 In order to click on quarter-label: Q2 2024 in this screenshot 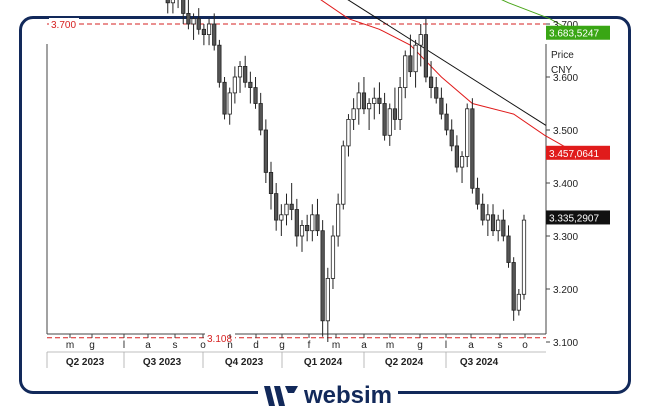, I will do `click(404, 362)`.